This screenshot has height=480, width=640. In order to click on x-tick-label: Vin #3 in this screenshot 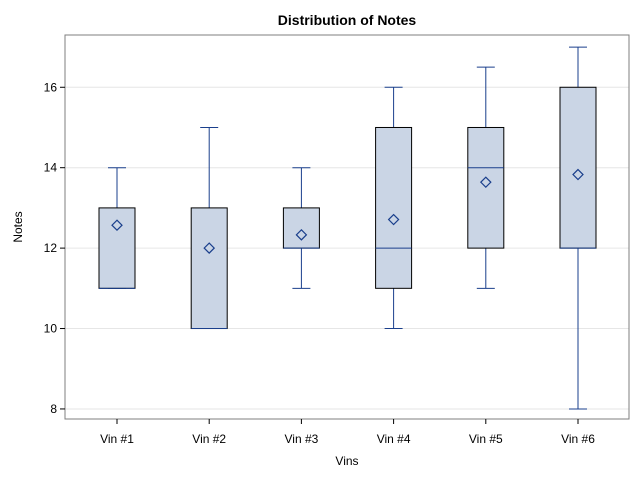, I will do `click(301, 439)`.